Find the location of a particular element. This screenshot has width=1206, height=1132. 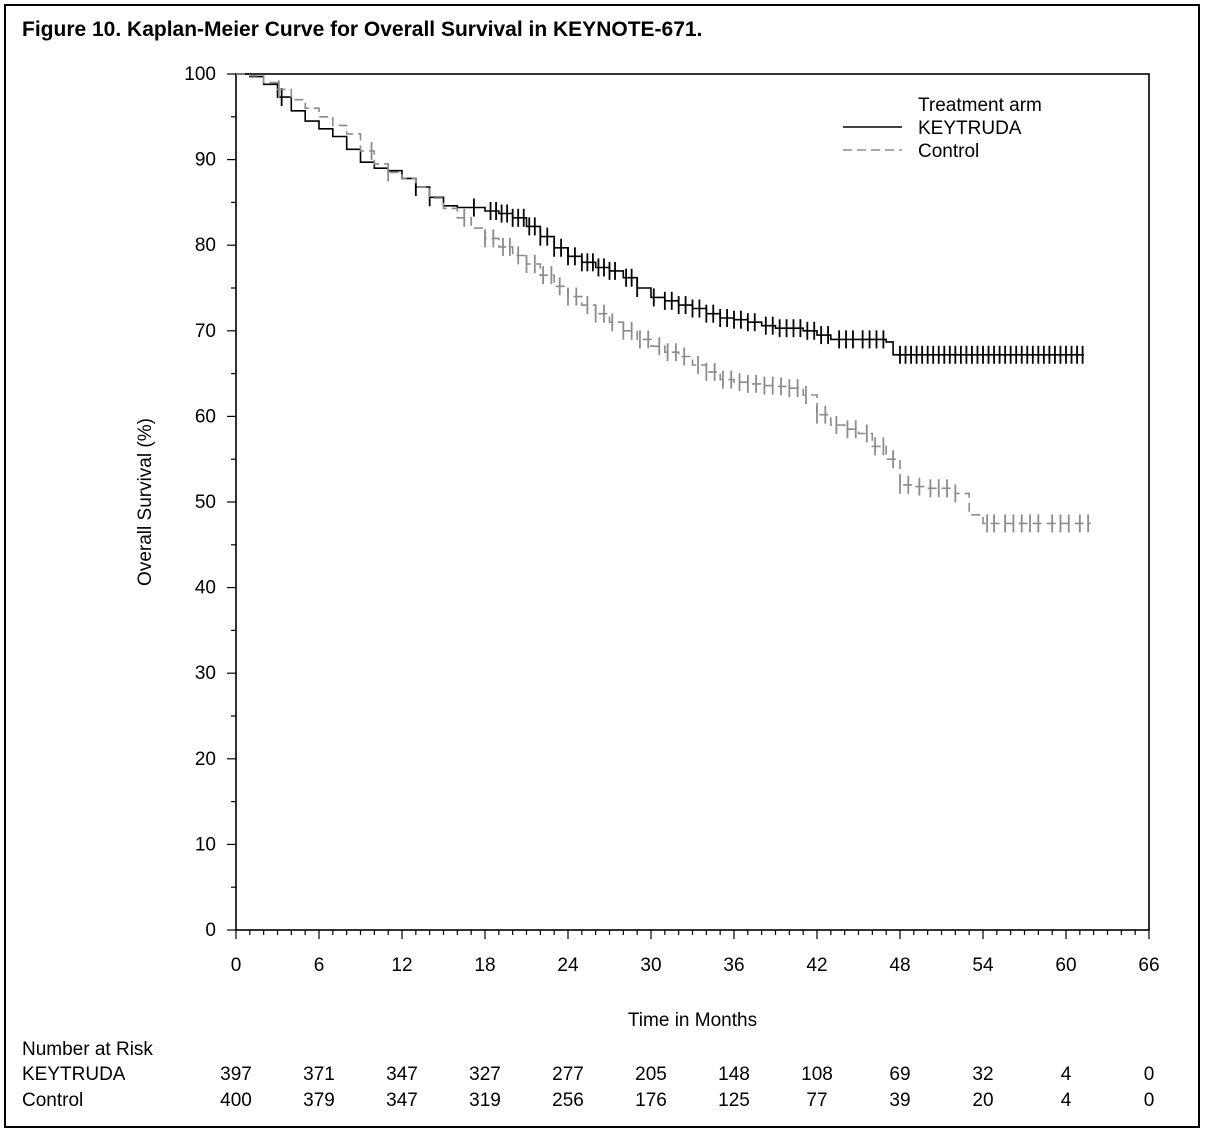

y-tick-label: 10 is located at coordinates (205, 844).